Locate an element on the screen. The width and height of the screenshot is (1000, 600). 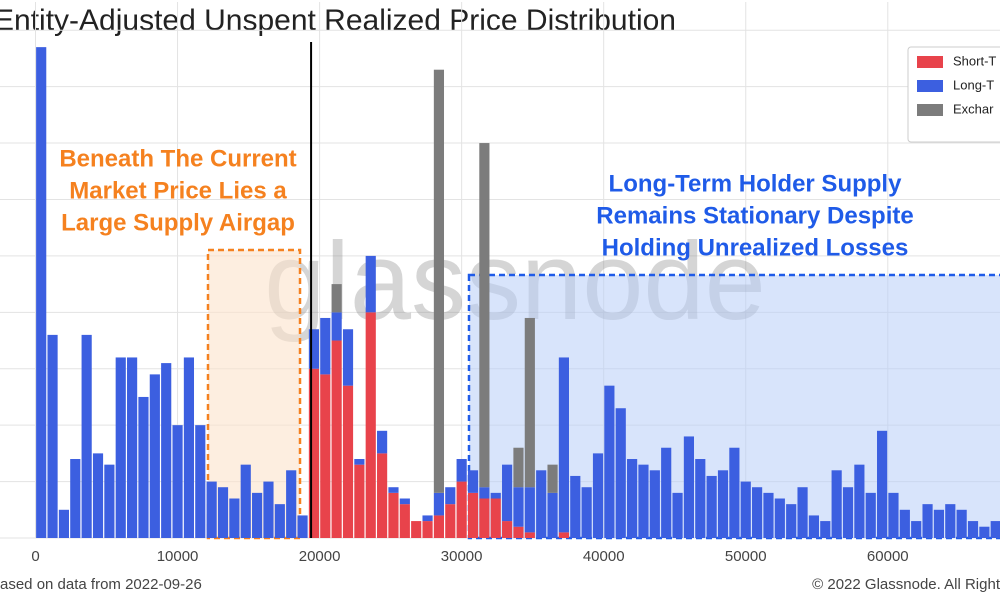
x-tick-label: 50000 is located at coordinates (746, 556).